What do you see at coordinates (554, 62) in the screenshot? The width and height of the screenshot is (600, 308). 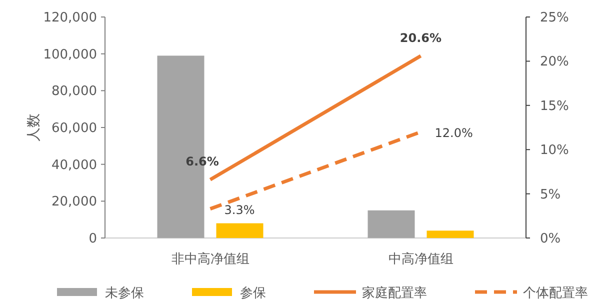 I see `y2-tick-label: 20%` at bounding box center [554, 62].